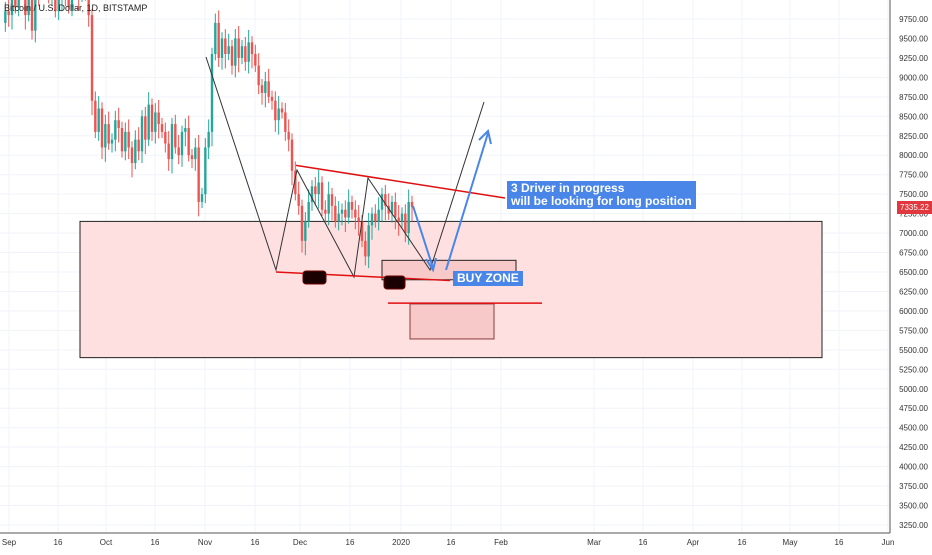  Describe the element at coordinates (913, 19) in the screenshot. I see `y-tick-label: 9750.00` at that location.